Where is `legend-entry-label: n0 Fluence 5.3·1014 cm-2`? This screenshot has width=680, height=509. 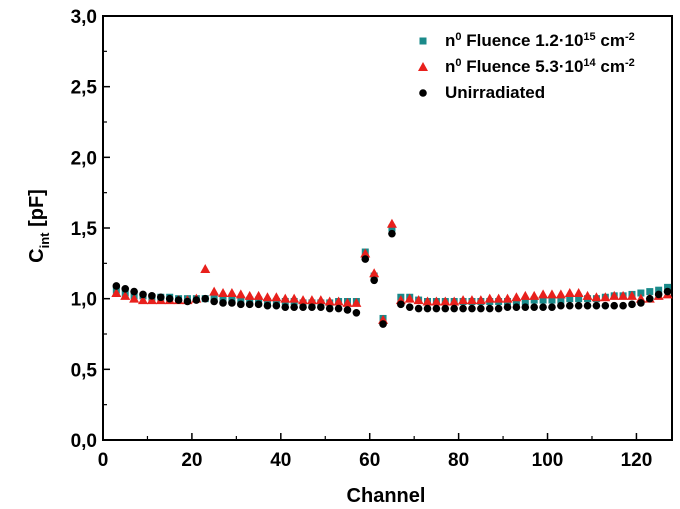
legend-entry-label: n0 Fluence 5.3·1014 cm-2 is located at coordinates (540, 66).